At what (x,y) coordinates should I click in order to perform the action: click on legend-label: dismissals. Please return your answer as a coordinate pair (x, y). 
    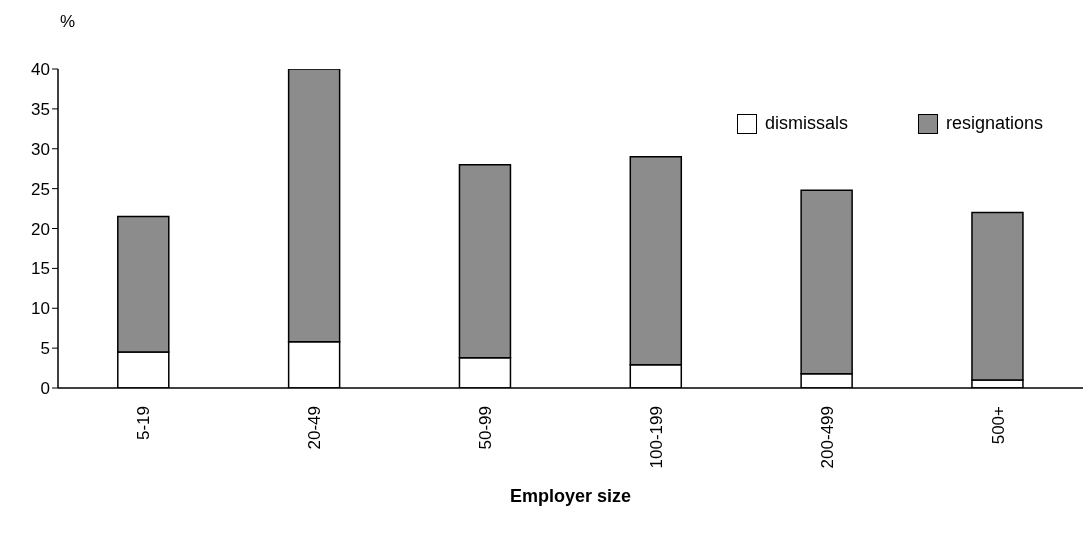
    Looking at the image, I should click on (806, 123).